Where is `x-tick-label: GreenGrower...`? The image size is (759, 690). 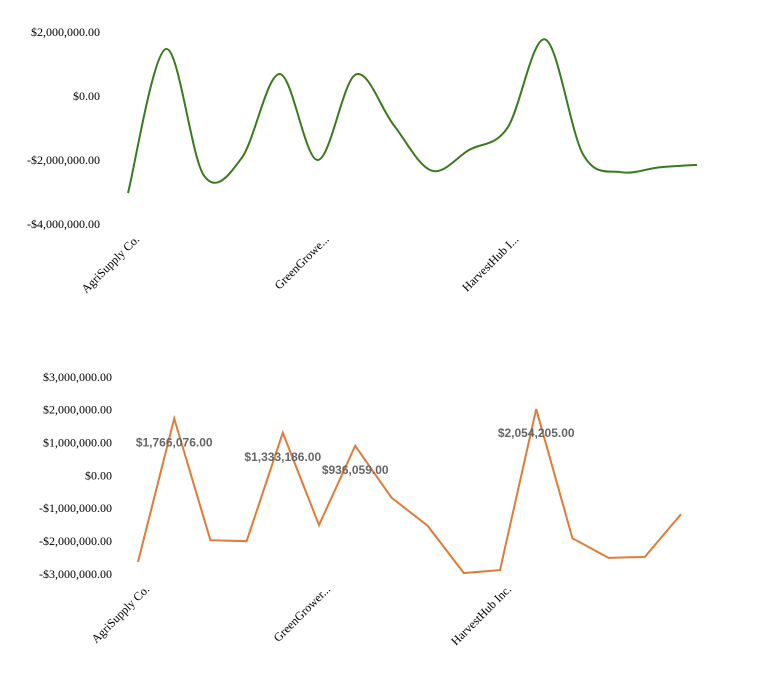 x-tick-label: GreenGrower... is located at coordinates (302, 613).